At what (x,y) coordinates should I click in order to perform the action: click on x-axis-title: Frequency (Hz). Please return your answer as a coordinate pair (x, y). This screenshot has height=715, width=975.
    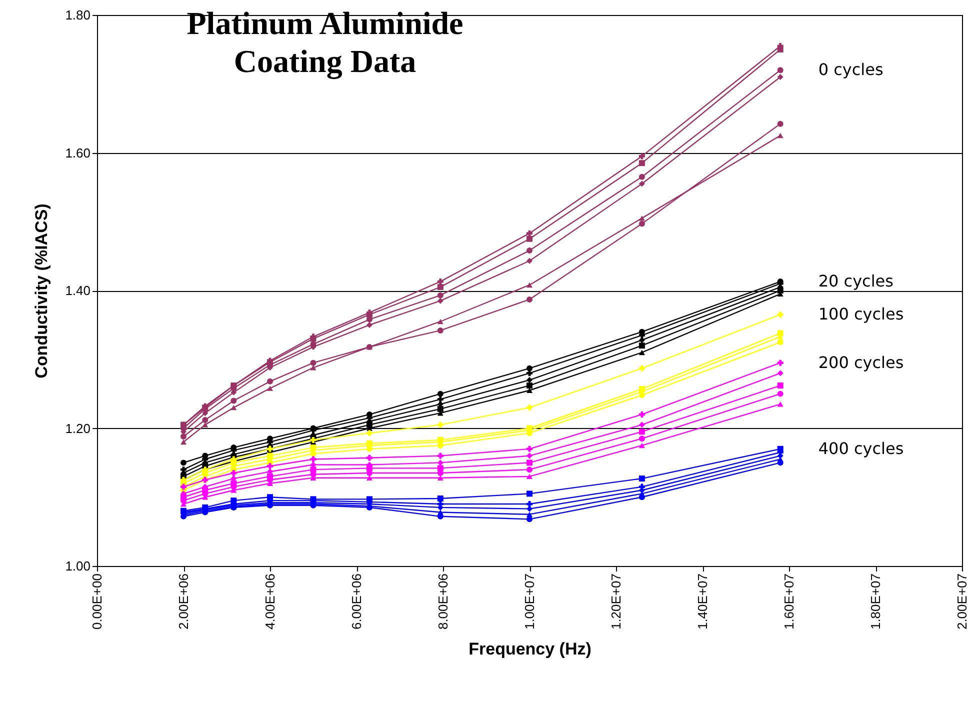
    Looking at the image, I should click on (530, 649).